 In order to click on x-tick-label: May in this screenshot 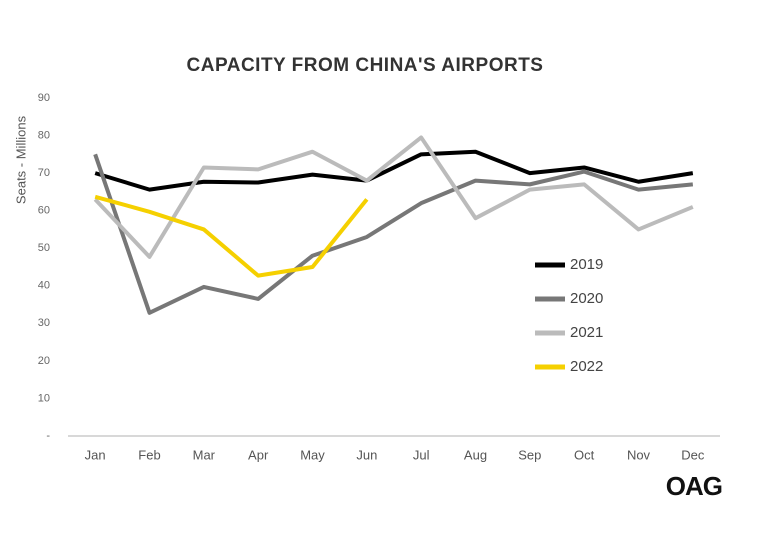, I will do `click(312, 454)`.